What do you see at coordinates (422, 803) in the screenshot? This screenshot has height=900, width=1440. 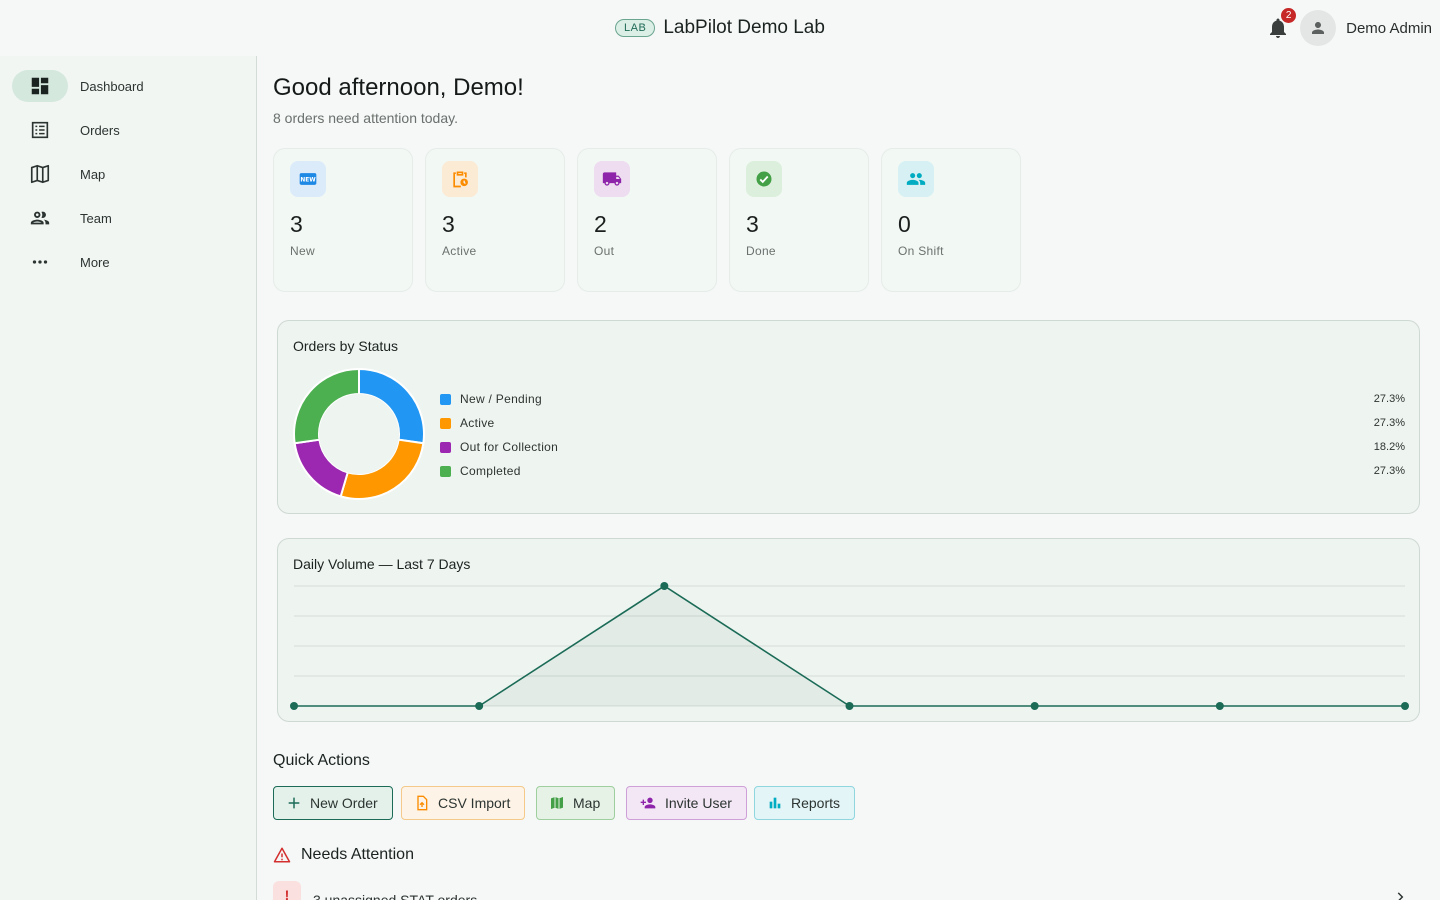 I see `file-upload-icon` at bounding box center [422, 803].